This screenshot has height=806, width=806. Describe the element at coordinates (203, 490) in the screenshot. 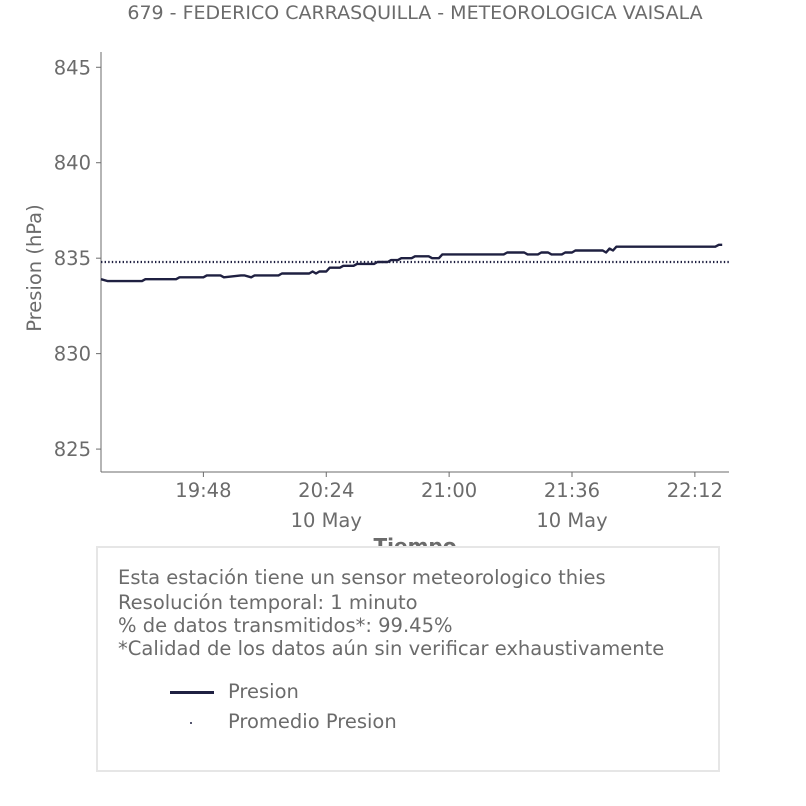

I see `x-tick-label: 19:48` at that location.